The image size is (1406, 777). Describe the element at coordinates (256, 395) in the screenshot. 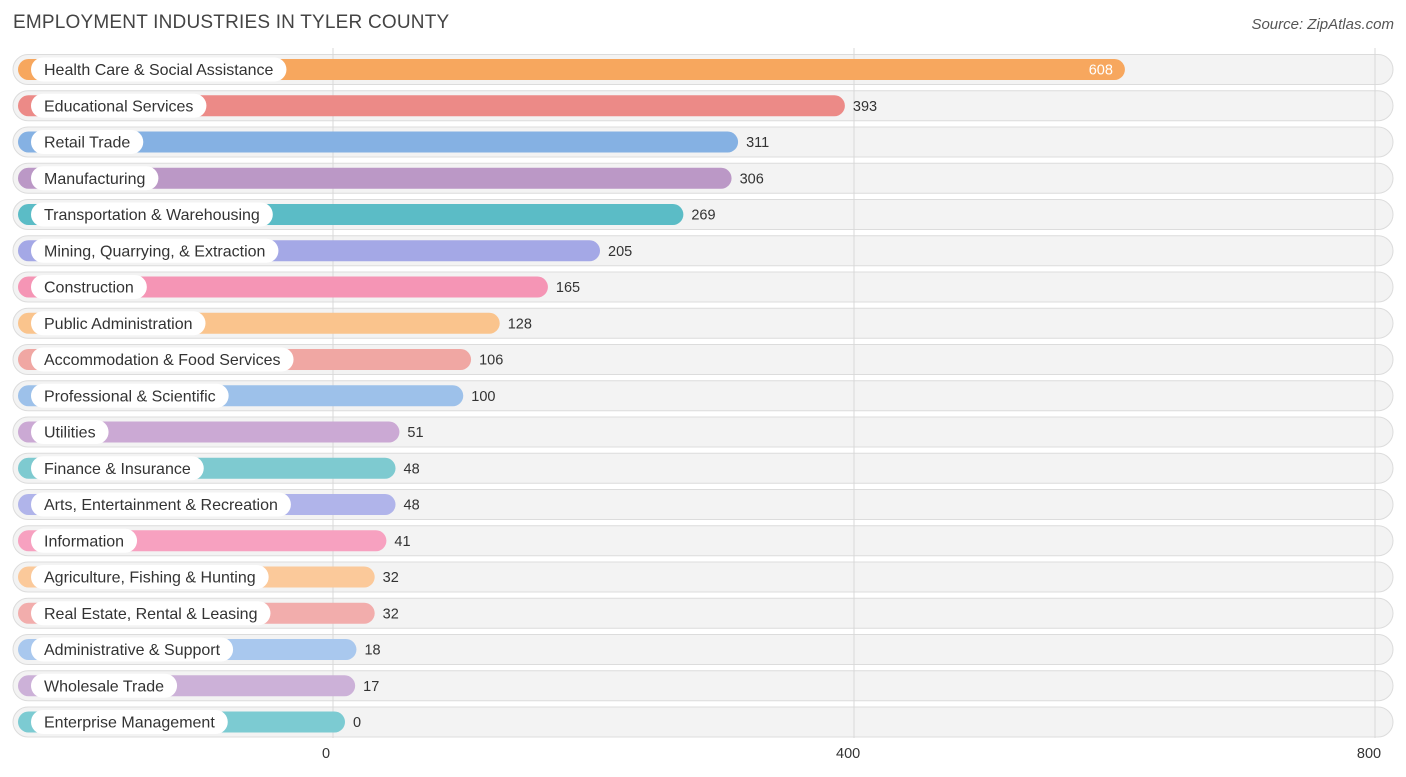

I see `bar-group: Professional & Scientific 100` at that location.